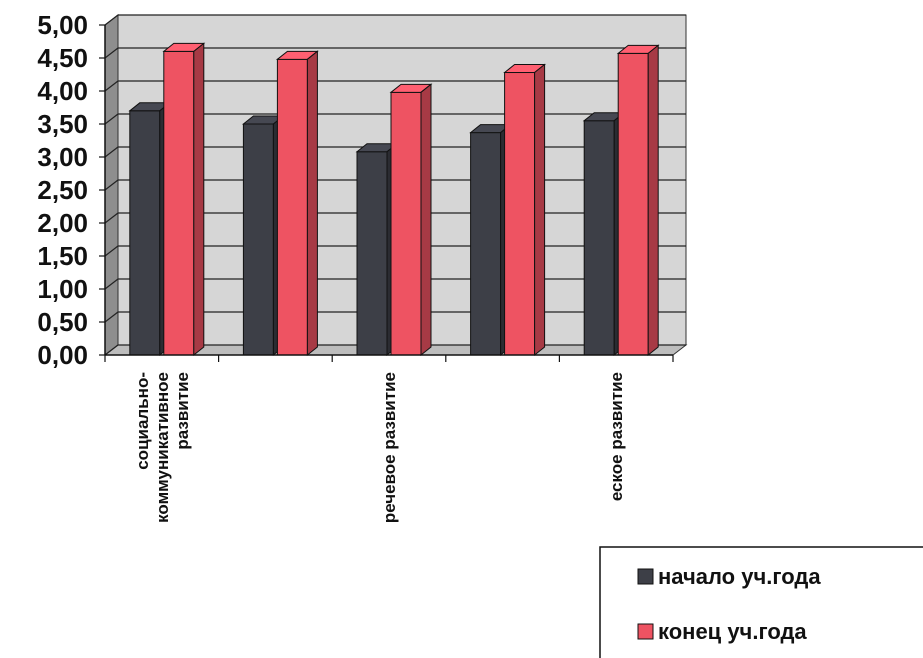 Image resolution: width=923 pixels, height=658 pixels. I want to click on category-label: еское развитие, so click(616, 436).